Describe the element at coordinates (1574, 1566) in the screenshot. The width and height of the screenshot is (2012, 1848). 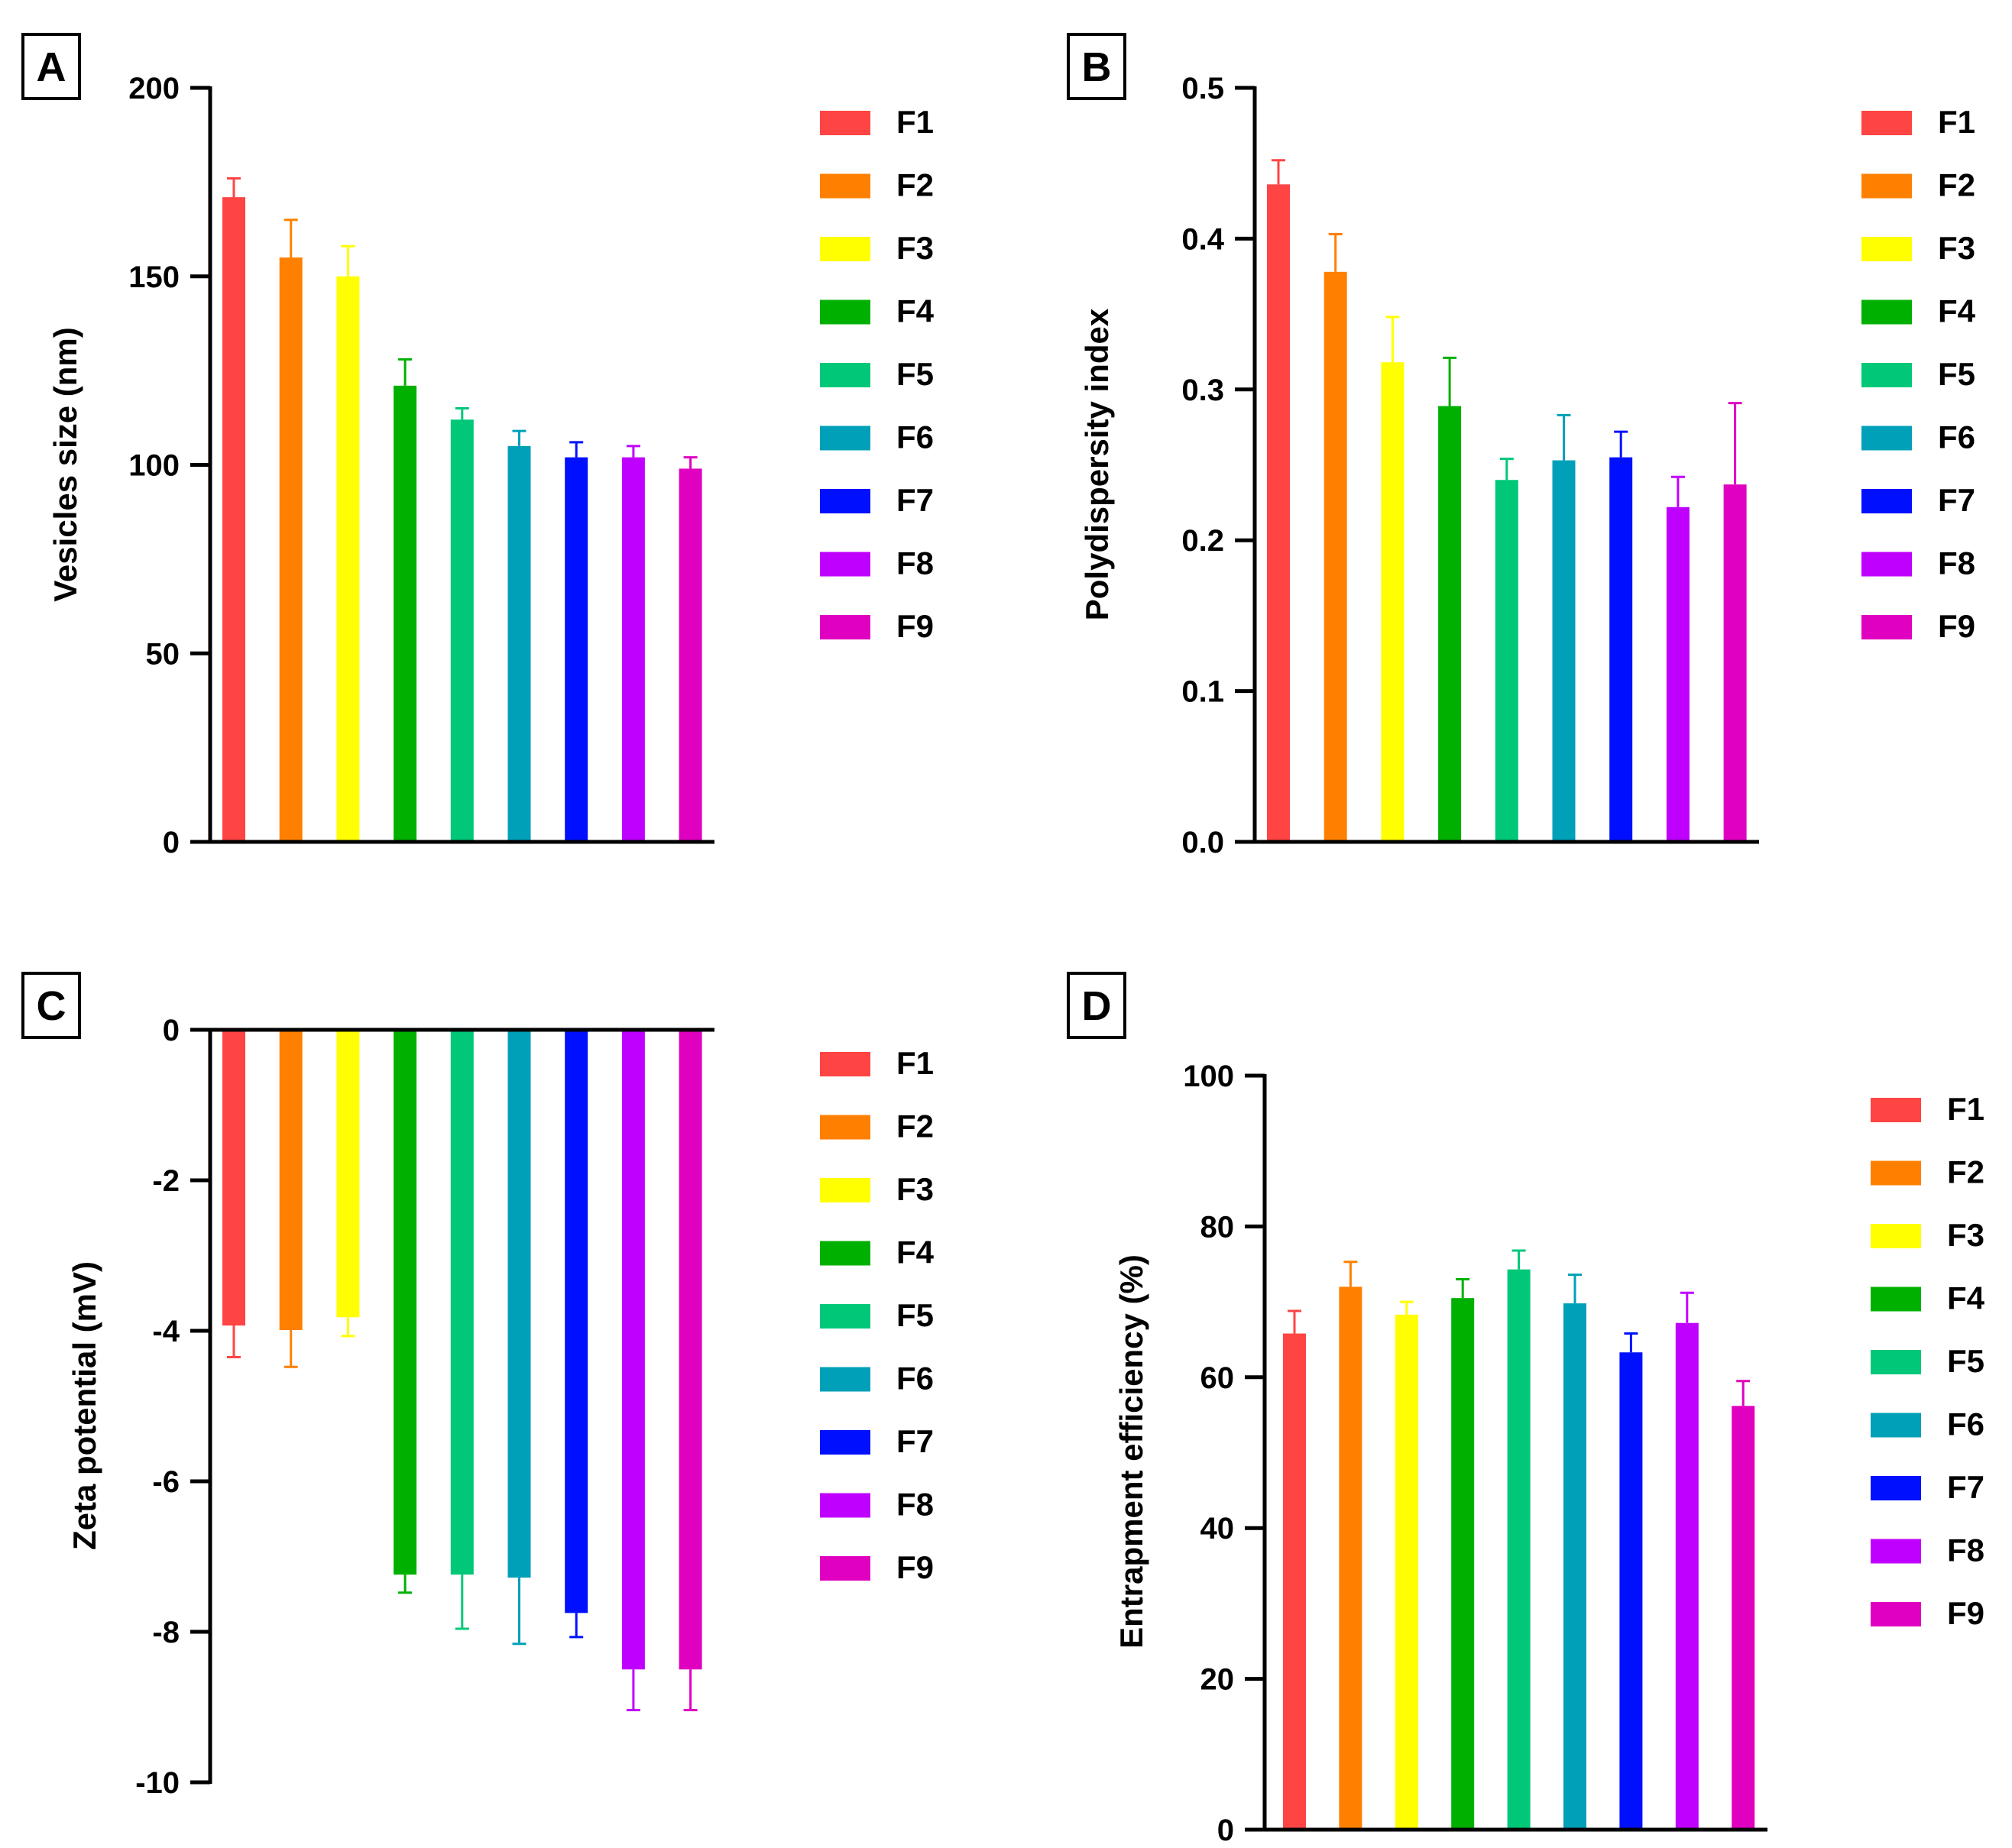
I see `bar-f6` at that location.